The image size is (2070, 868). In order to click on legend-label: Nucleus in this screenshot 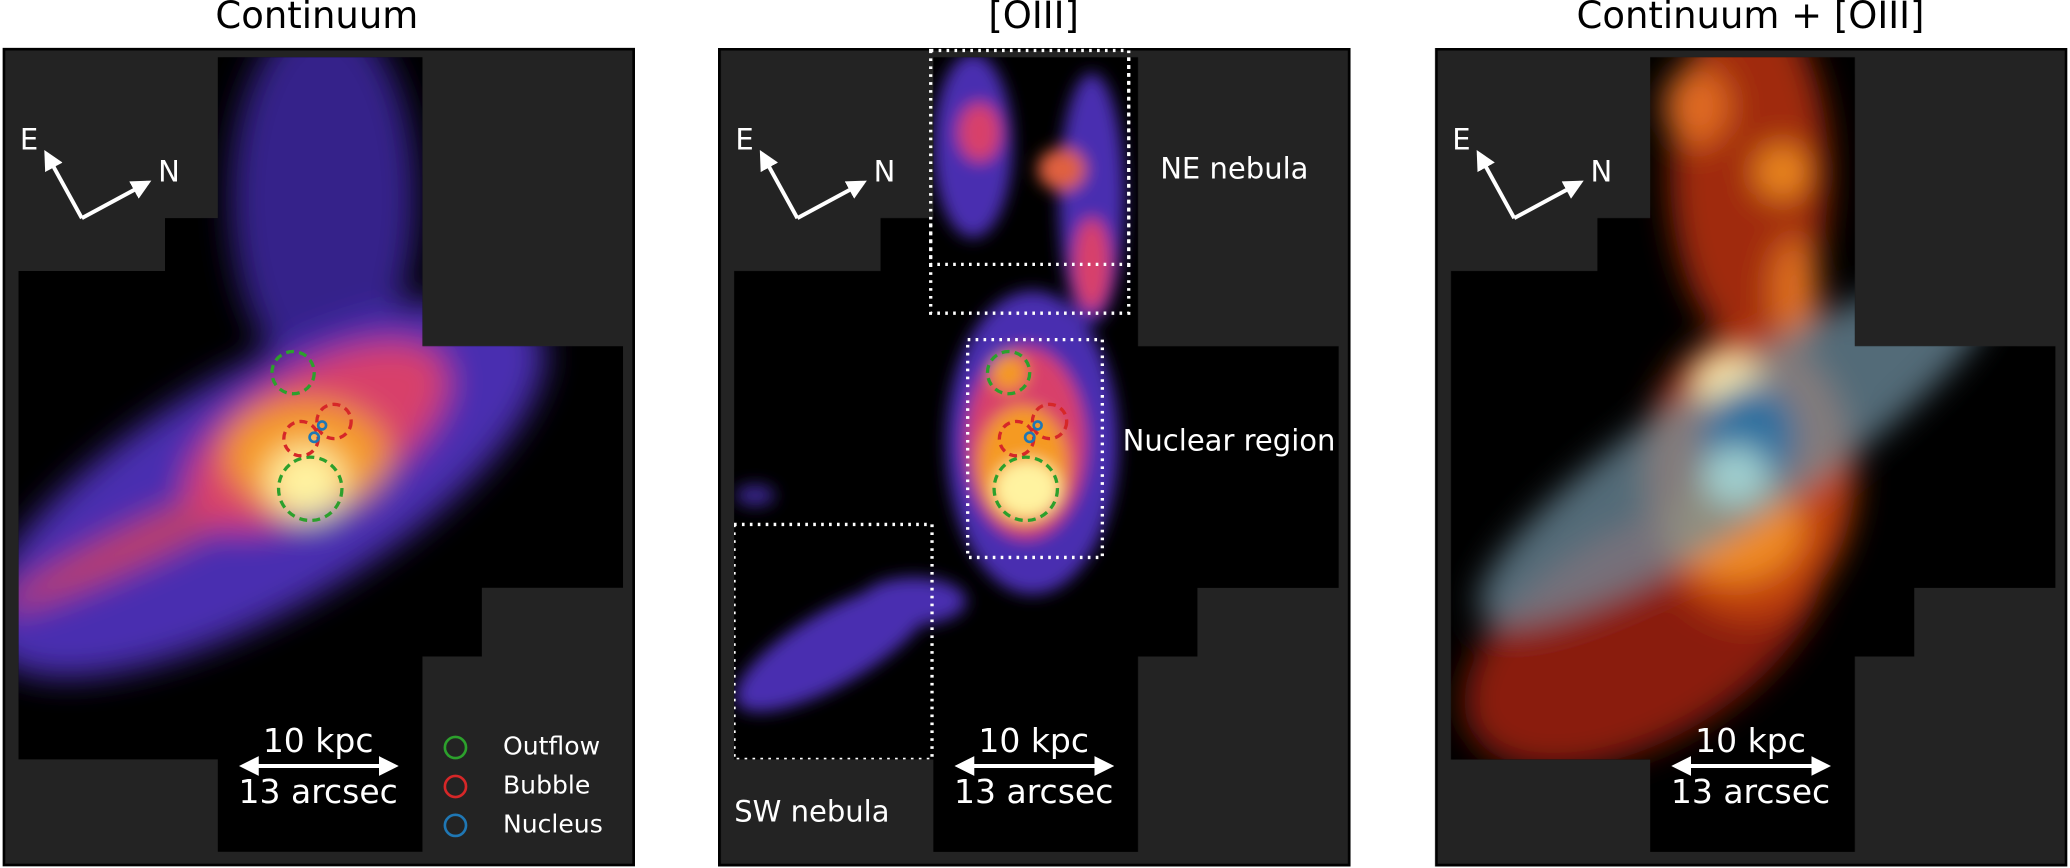, I will do `click(553, 823)`.